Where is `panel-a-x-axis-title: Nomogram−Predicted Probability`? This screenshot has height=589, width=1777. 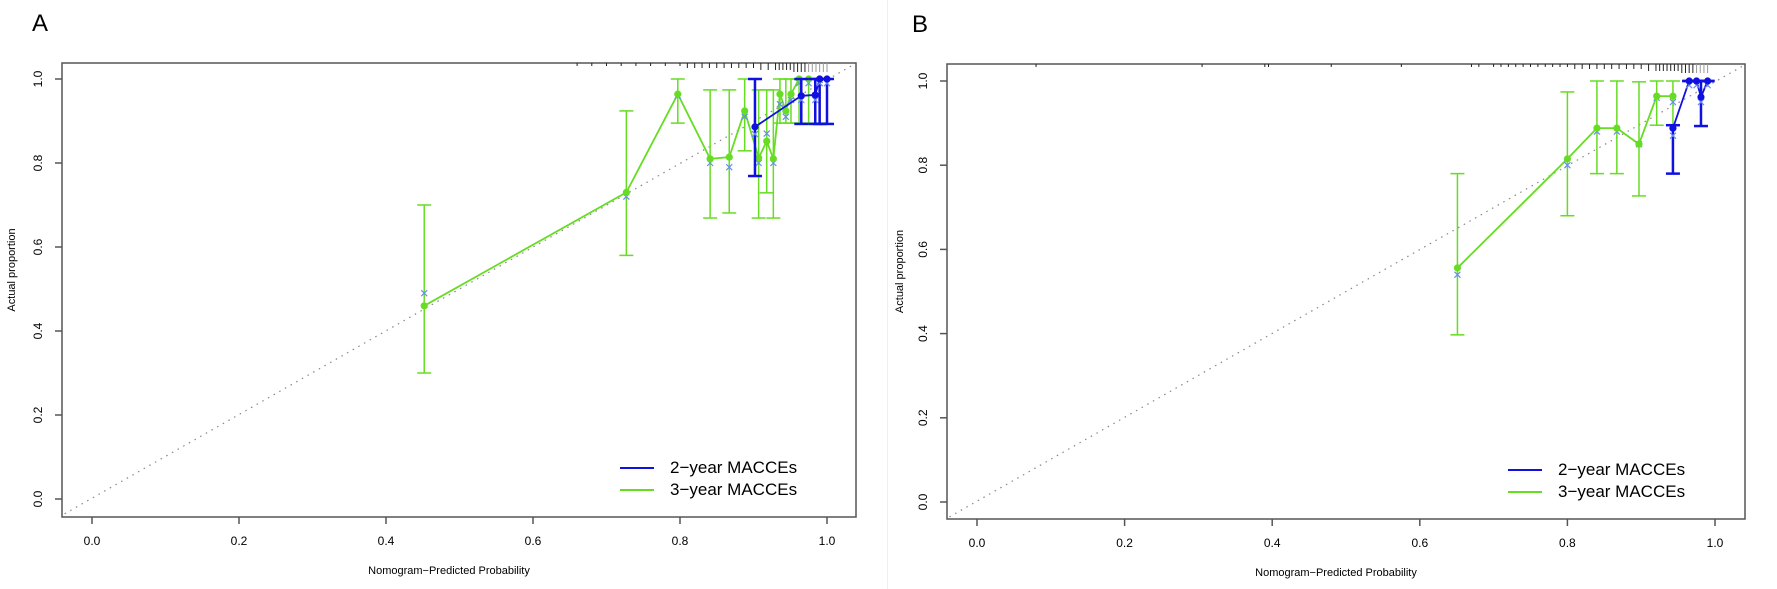 panel-a-x-axis-title: Nomogram−Predicted Probability is located at coordinates (449, 571).